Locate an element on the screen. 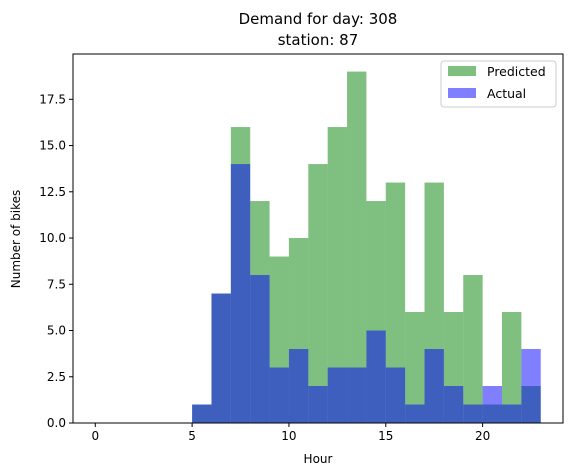 The height and width of the screenshot is (476, 579). y-tick-label: 0.0 is located at coordinates (56, 423).